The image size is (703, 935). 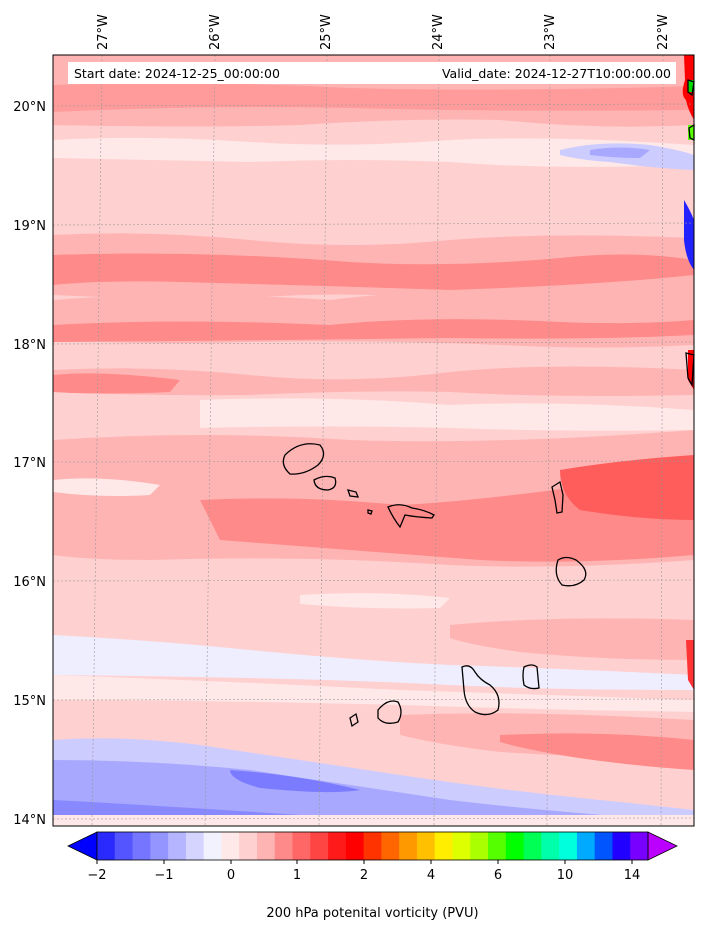 What do you see at coordinates (297, 875) in the screenshot?
I see `colorbar-tick-label: 1` at bounding box center [297, 875].